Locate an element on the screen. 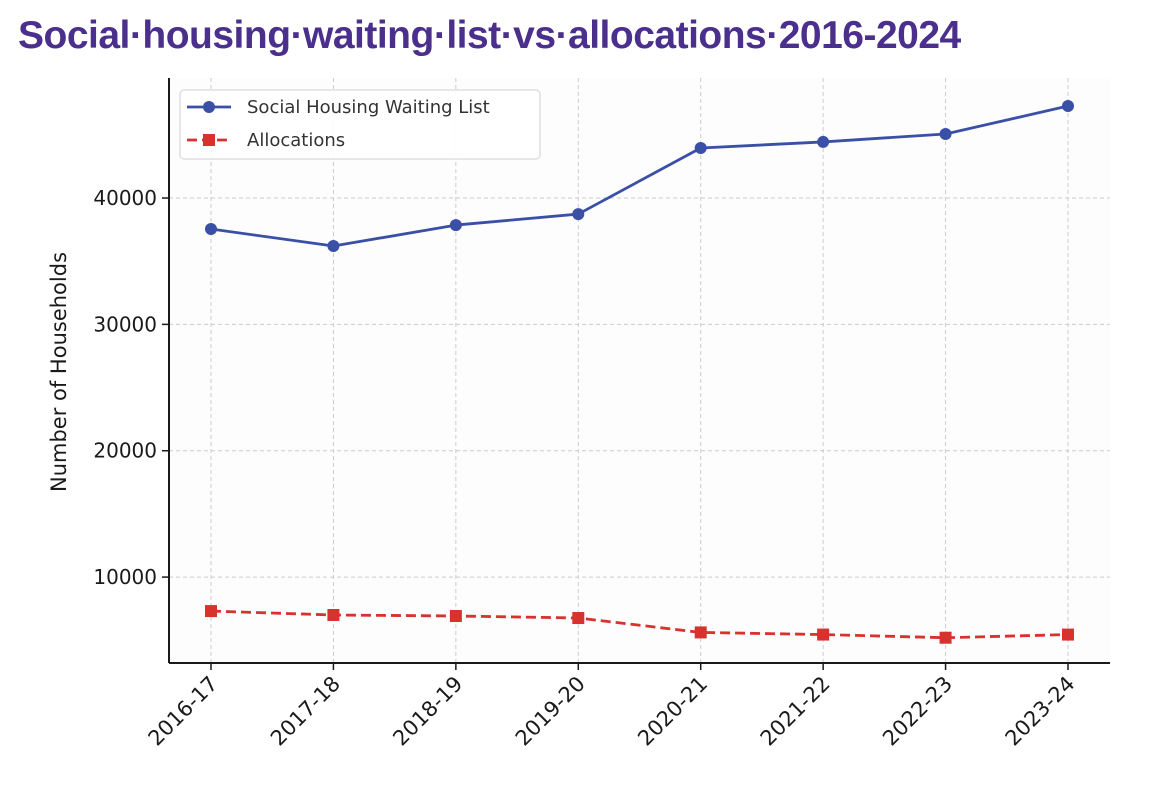  x-tick-label: 2021-22 is located at coordinates (795, 711).